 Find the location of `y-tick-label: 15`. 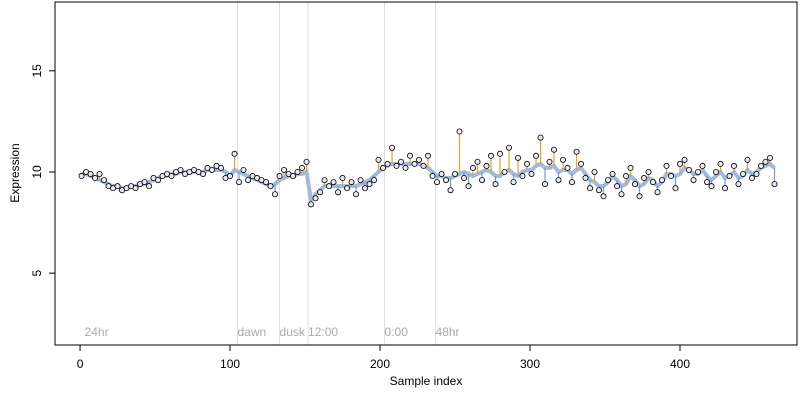

y-tick-label: 15 is located at coordinates (37, 71).